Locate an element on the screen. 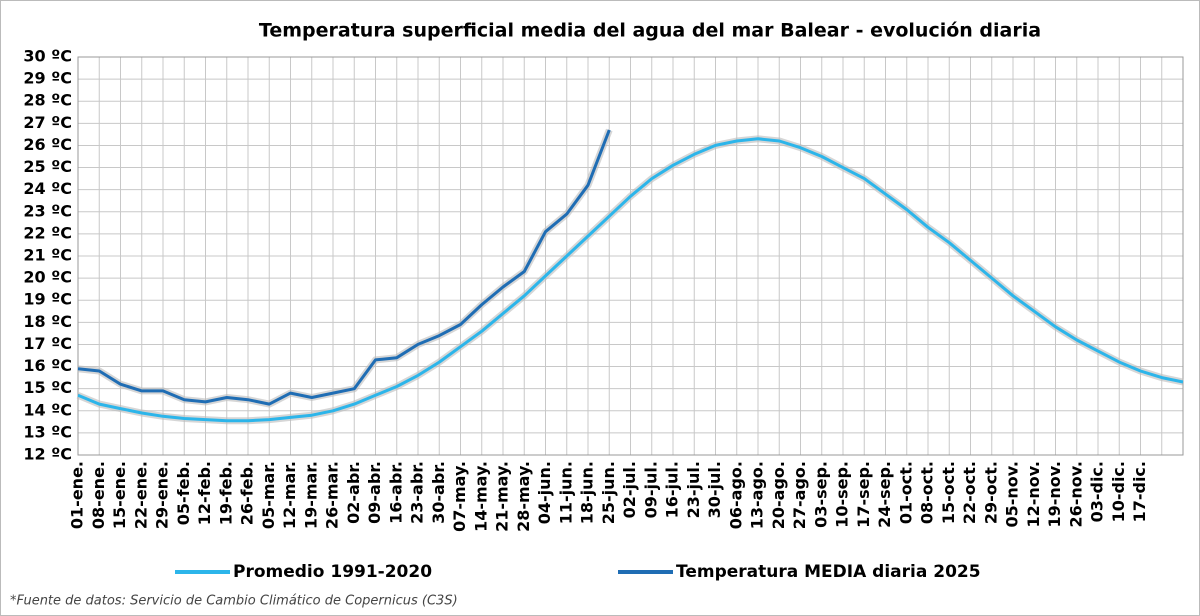 This screenshot has height=616, width=1200. x-tick-label: 05-mar. is located at coordinates (268, 495).